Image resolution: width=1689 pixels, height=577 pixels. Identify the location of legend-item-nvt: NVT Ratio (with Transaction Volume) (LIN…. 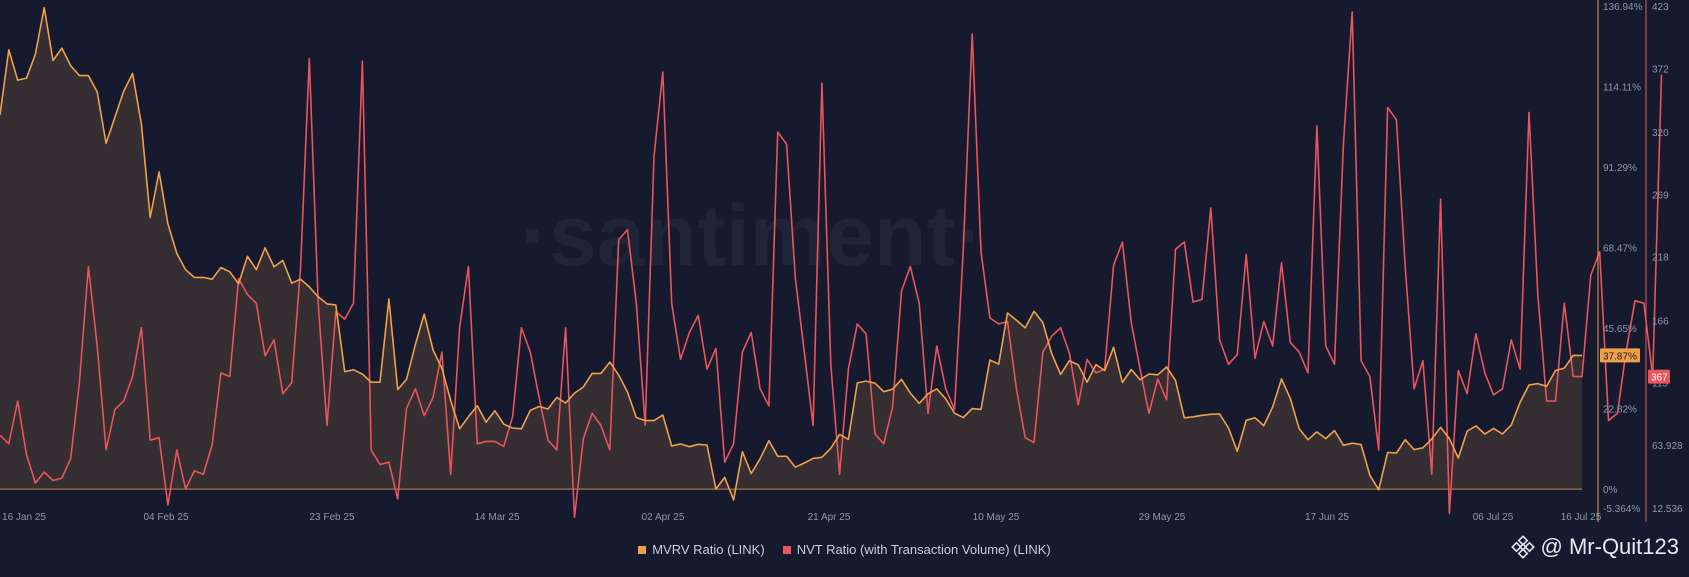
(916, 549).